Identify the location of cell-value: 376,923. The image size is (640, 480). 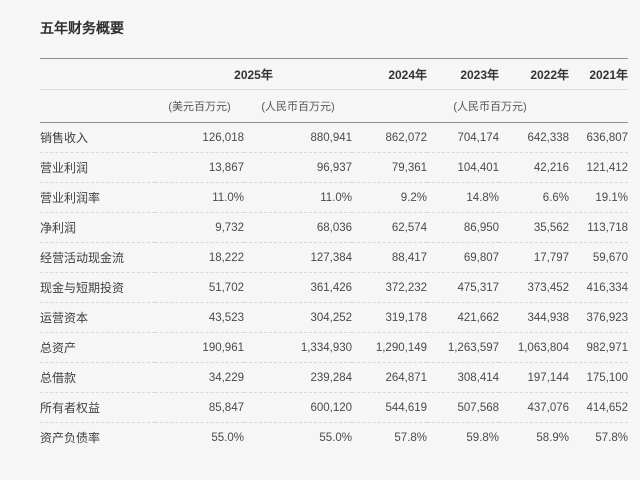
(607, 317).